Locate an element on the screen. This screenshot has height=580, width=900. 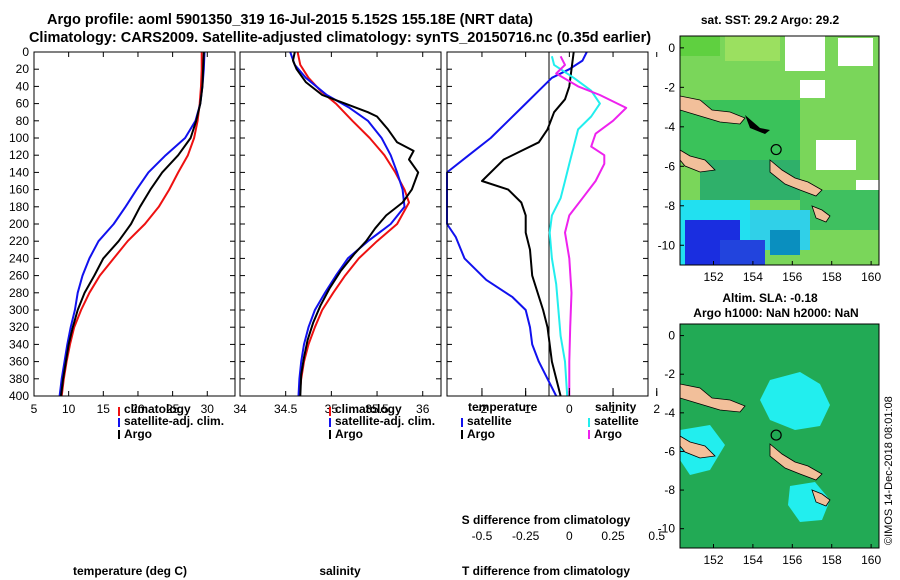
imos-stamp: ©IMOS 14-Dec-2018 08:01:08 is located at coordinates (889, 470).